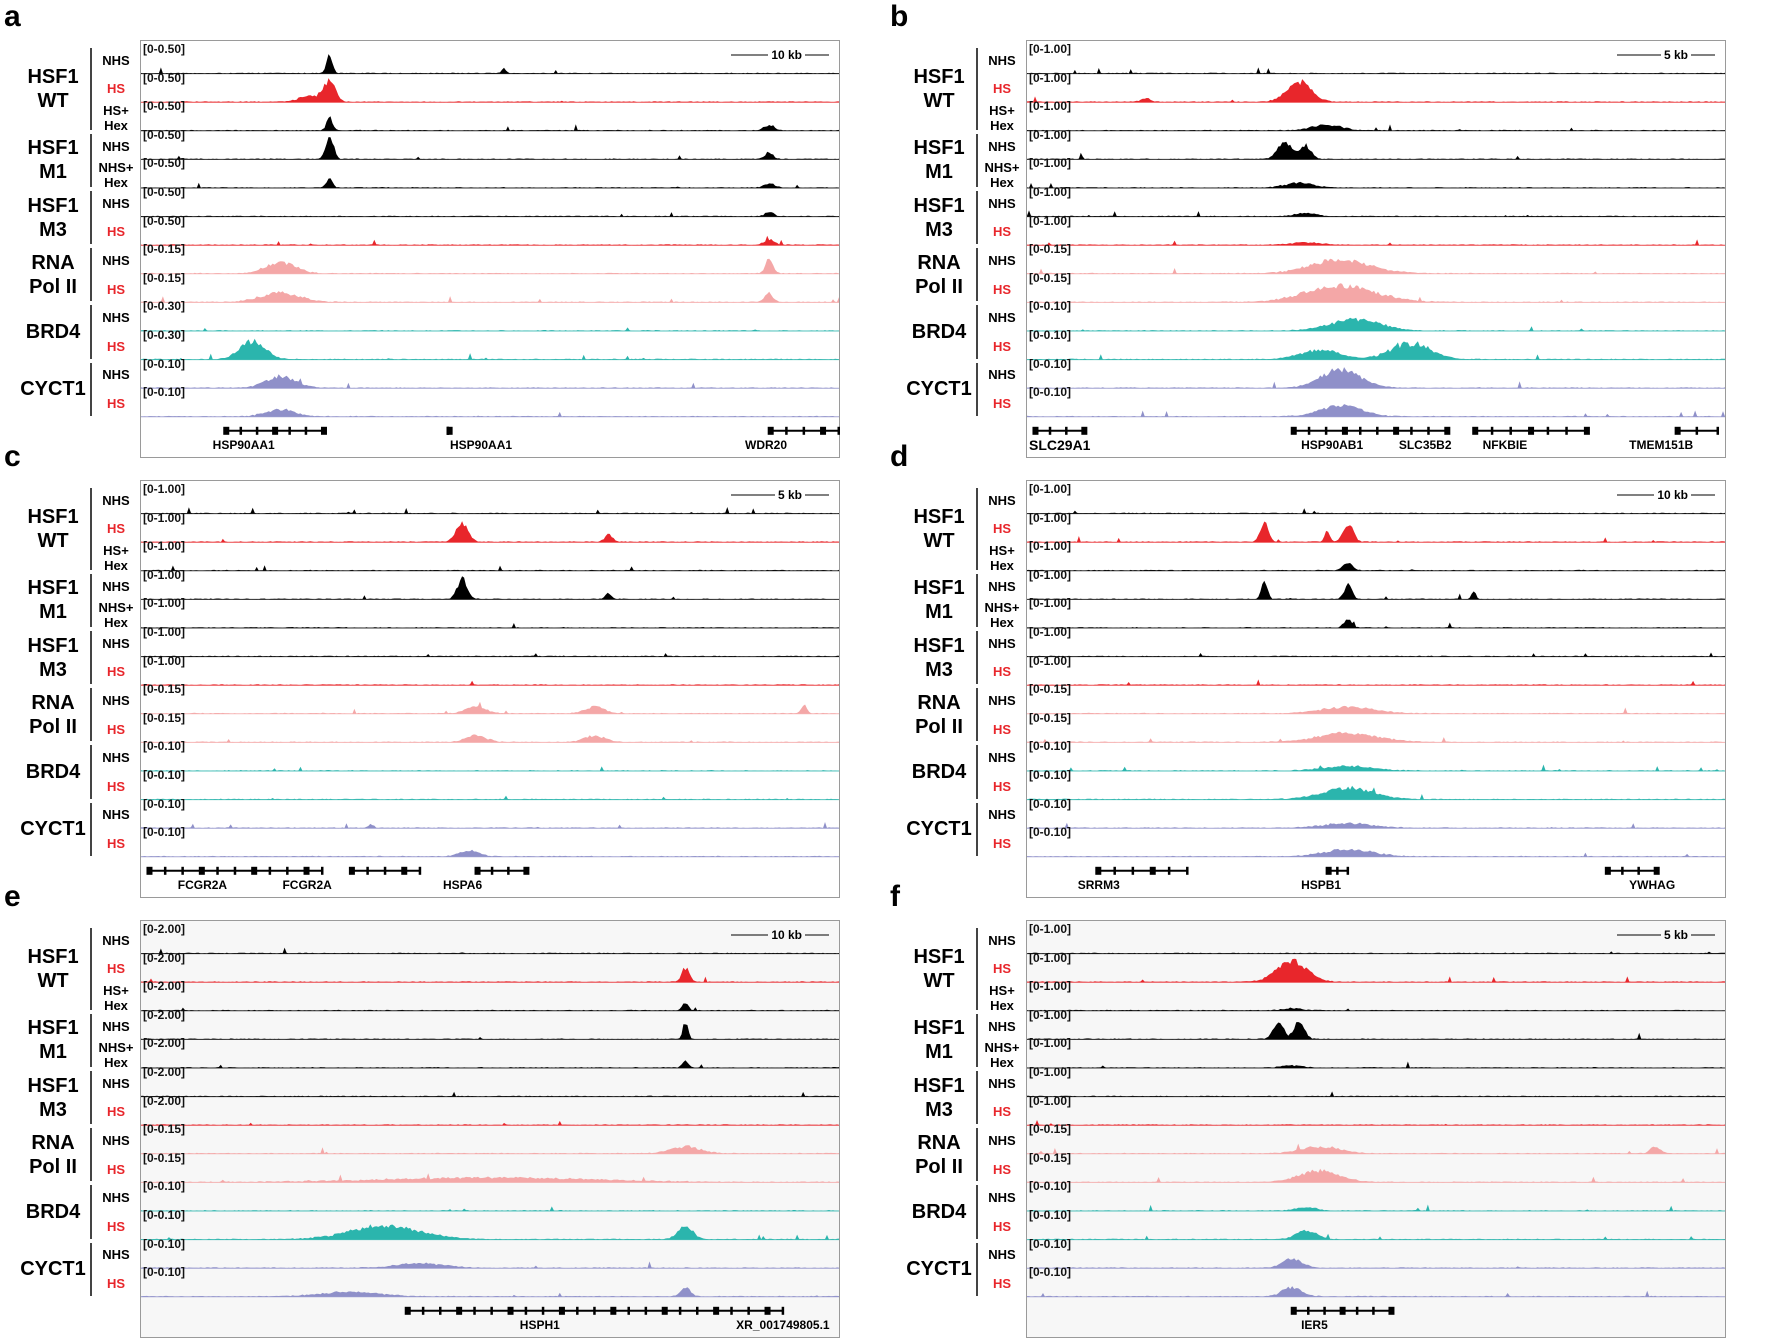 This screenshot has height=1339, width=1772. I want to click on track-group-label: HSF1 M3, so click(939, 657).